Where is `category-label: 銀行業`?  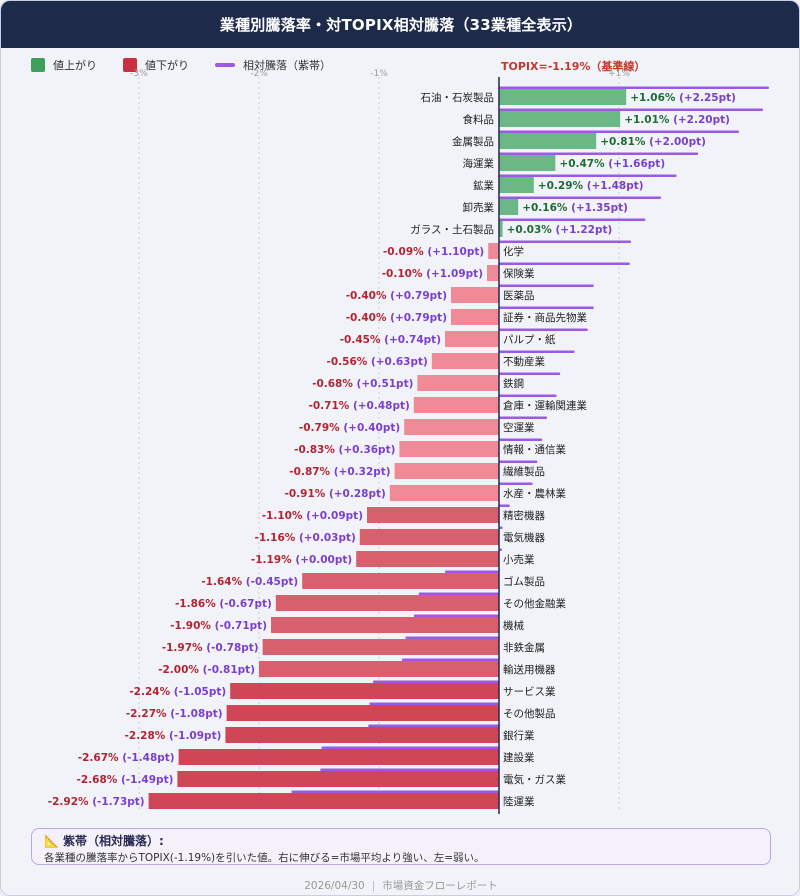 category-label: 銀行業 is located at coordinates (519, 735).